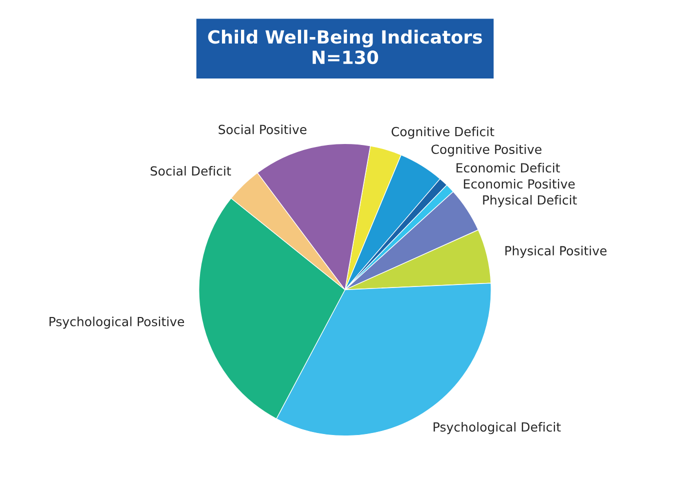  Describe the element at coordinates (530, 201) in the screenshot. I see `slice-label: Physical Deficit` at that location.